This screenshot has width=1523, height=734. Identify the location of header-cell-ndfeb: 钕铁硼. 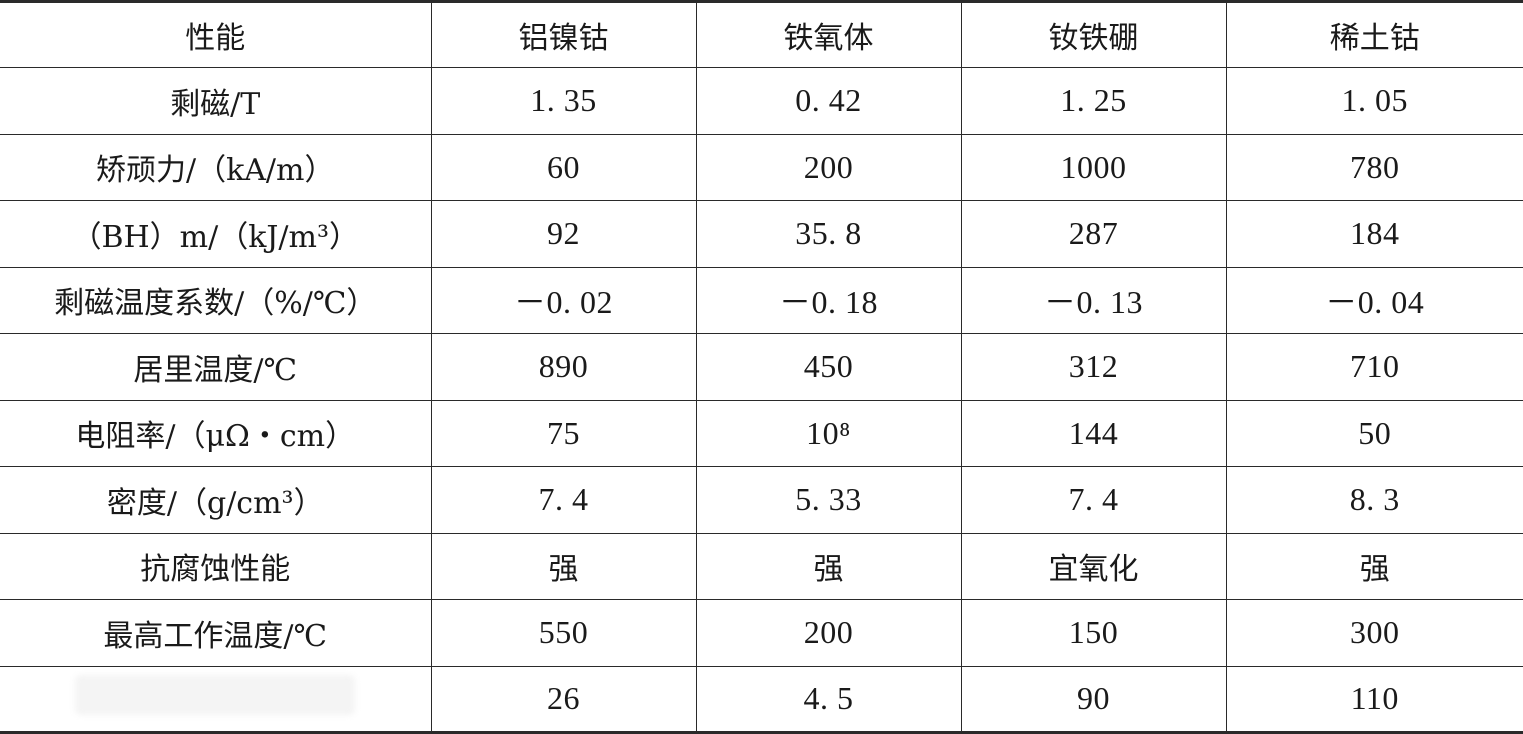
(1093, 34).